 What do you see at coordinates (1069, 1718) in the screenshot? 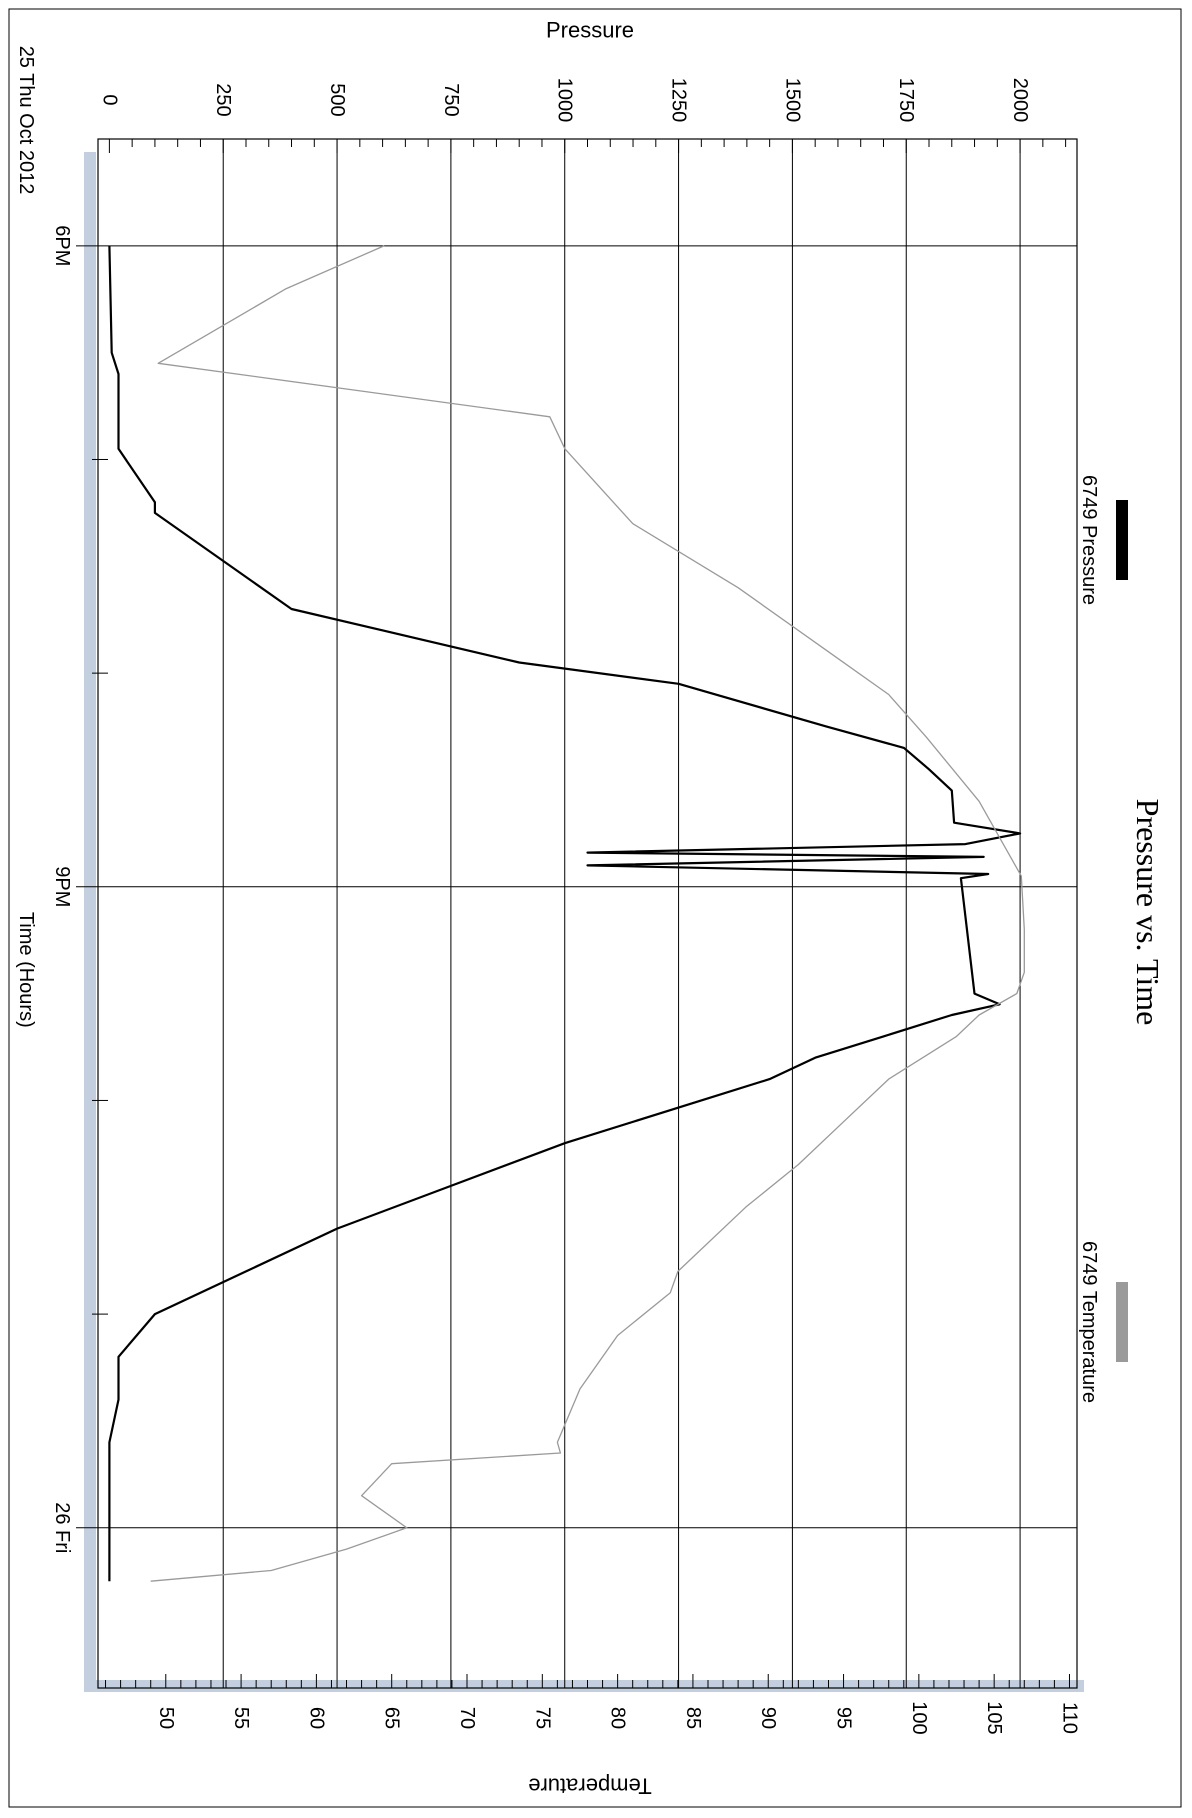
I see `temperature-tick-label: 110` at bounding box center [1069, 1718].